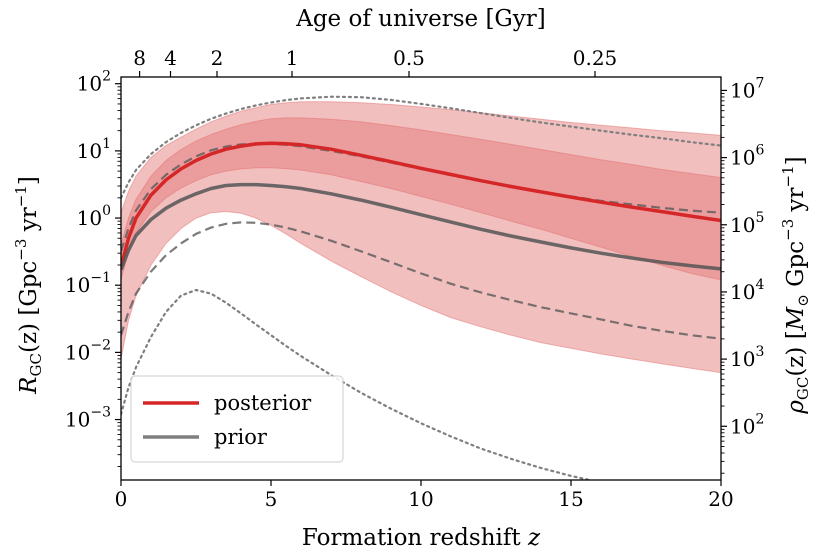 This screenshot has width=830, height=554. What do you see at coordinates (170, 58) in the screenshot?
I see `top-tick-label: 4` at bounding box center [170, 58].